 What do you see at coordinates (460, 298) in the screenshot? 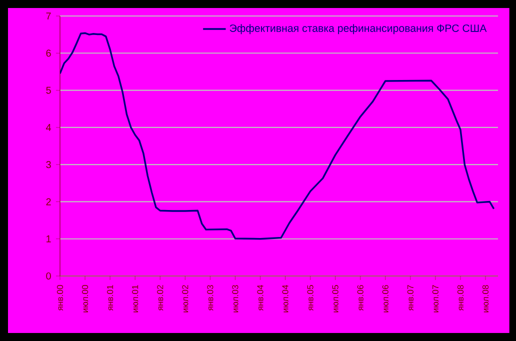
I see `x-tick-label: янв.08` at bounding box center [460, 298].